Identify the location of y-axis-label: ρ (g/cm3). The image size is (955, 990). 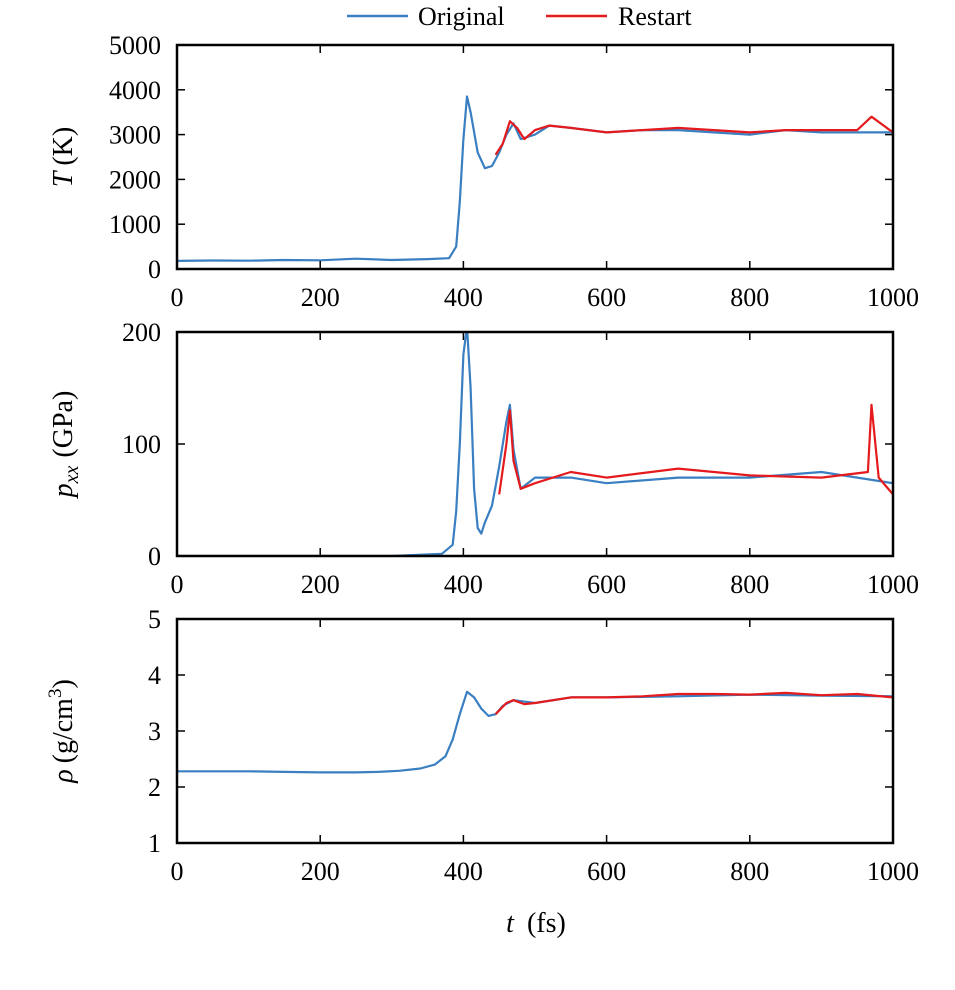
(62, 731).